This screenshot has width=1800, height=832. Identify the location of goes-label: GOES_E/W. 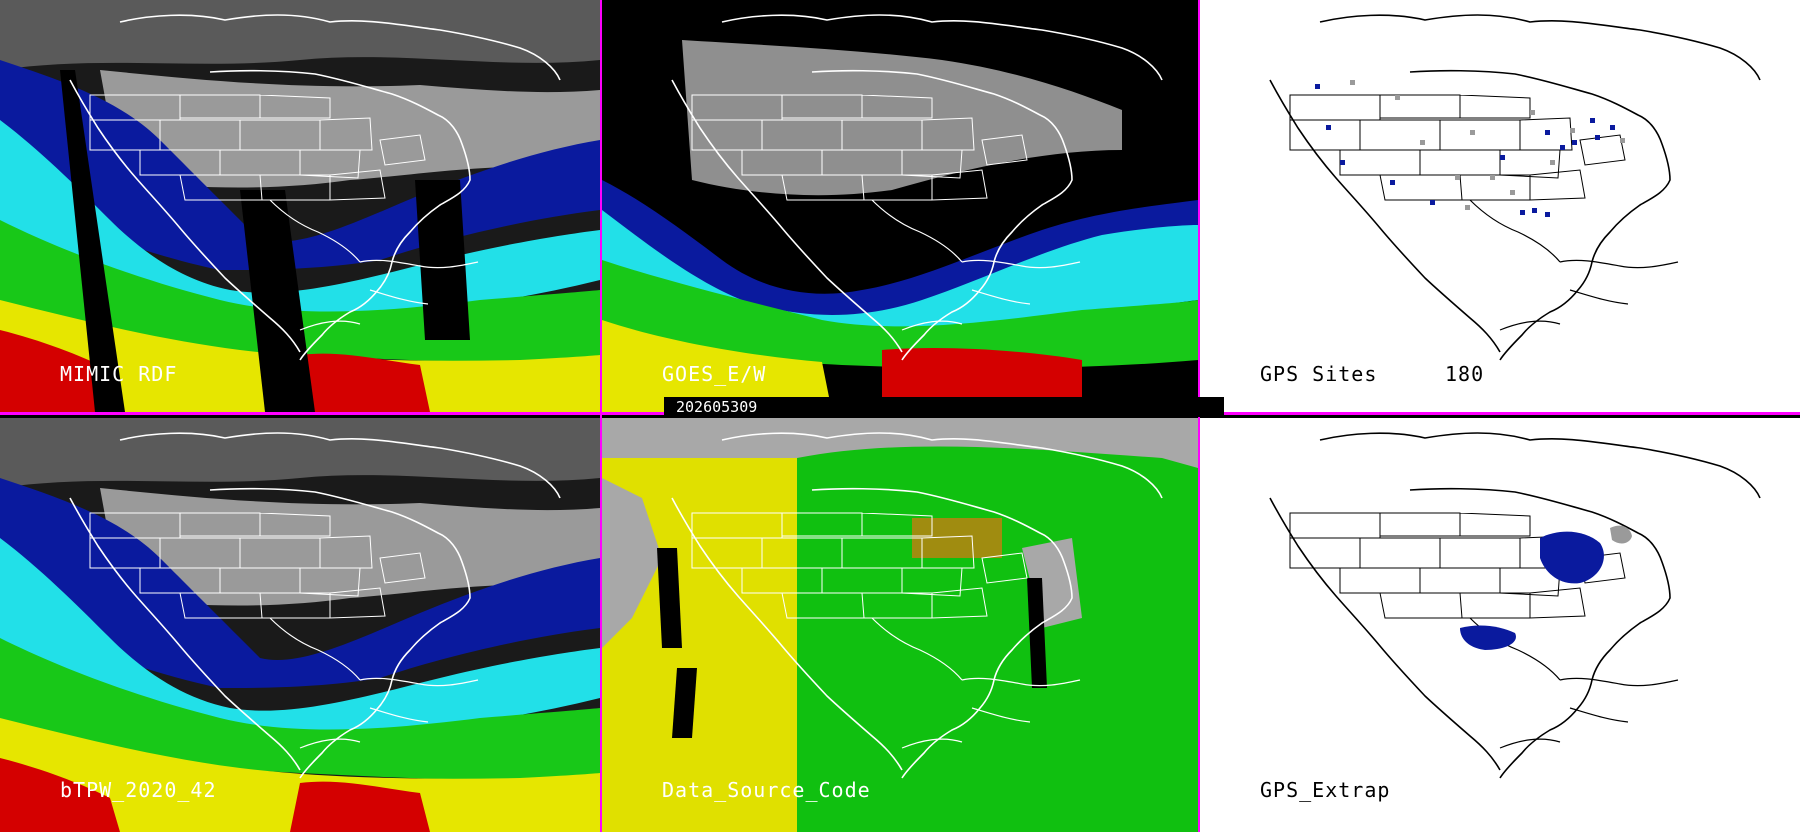
(714, 374).